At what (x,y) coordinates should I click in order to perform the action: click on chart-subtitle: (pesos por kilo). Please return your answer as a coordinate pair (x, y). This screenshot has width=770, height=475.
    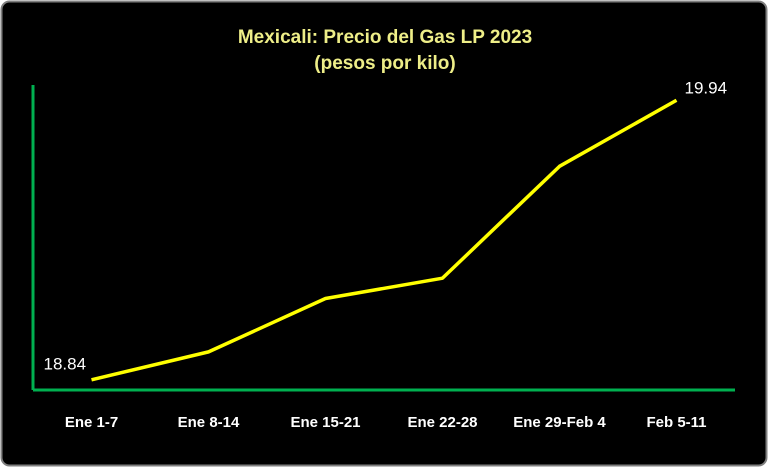
    Looking at the image, I should click on (384, 63).